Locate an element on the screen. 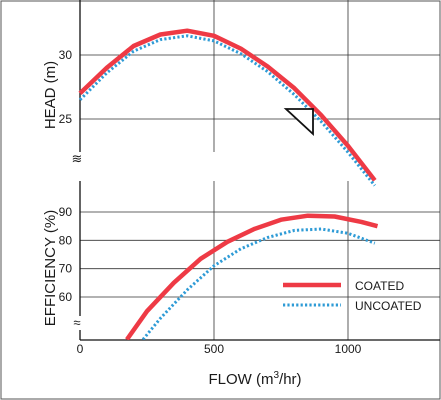 The image size is (441, 400). head-axis-break-mark: ≋ is located at coordinates (77, 158).